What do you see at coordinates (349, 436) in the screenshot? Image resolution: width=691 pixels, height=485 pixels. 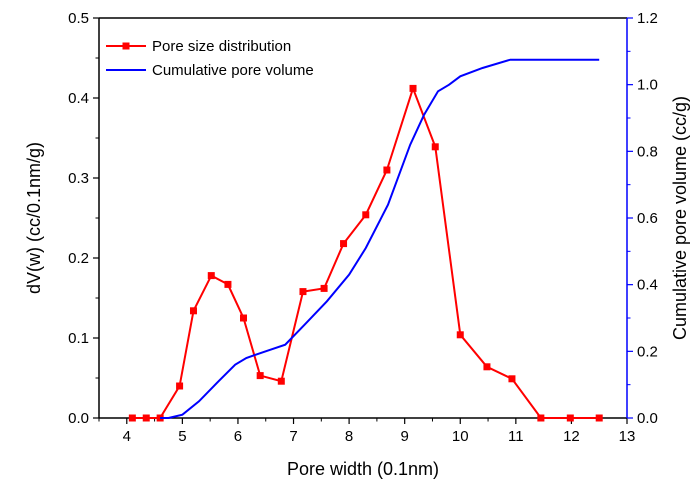 I see `x-tick-label: 8` at bounding box center [349, 436].